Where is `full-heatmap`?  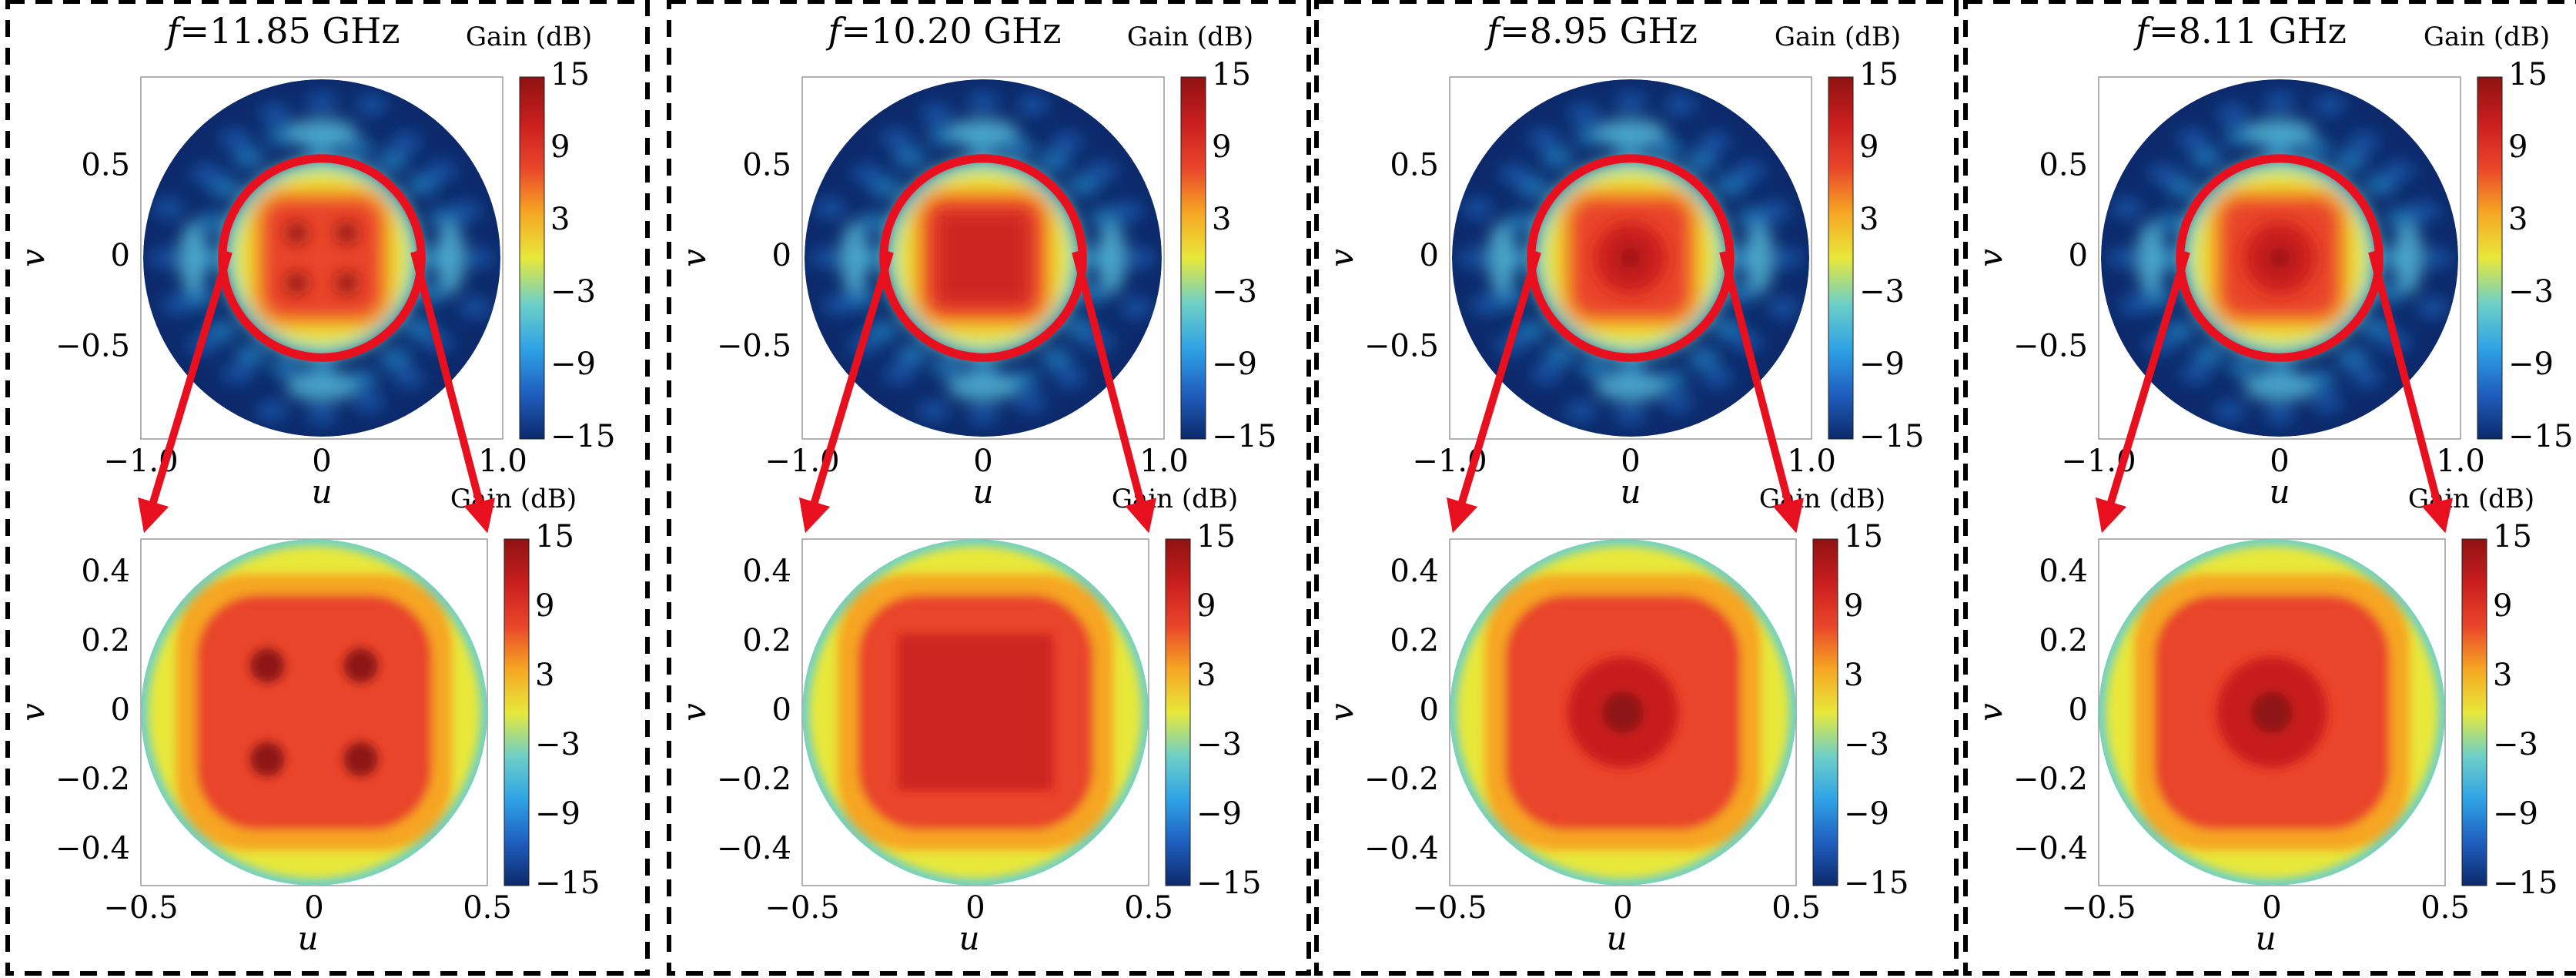 full-heatmap is located at coordinates (2280, 258).